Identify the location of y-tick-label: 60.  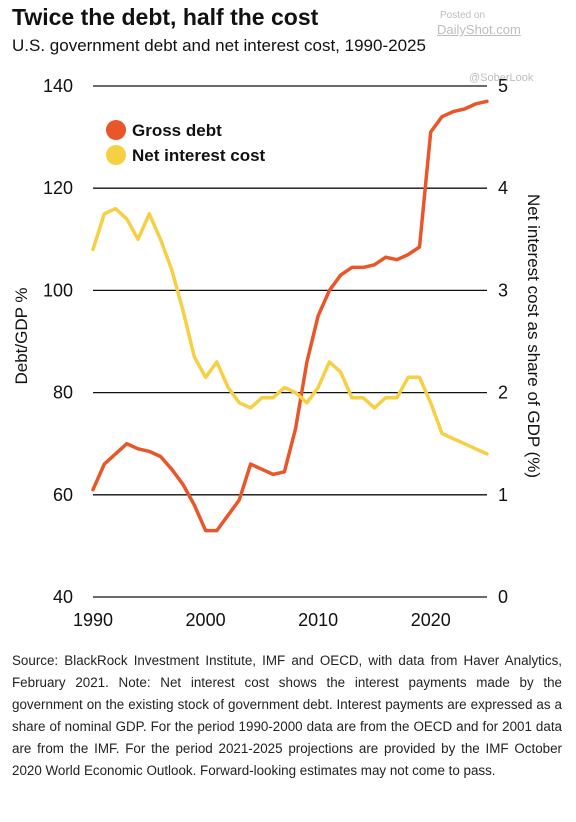
(63, 495).